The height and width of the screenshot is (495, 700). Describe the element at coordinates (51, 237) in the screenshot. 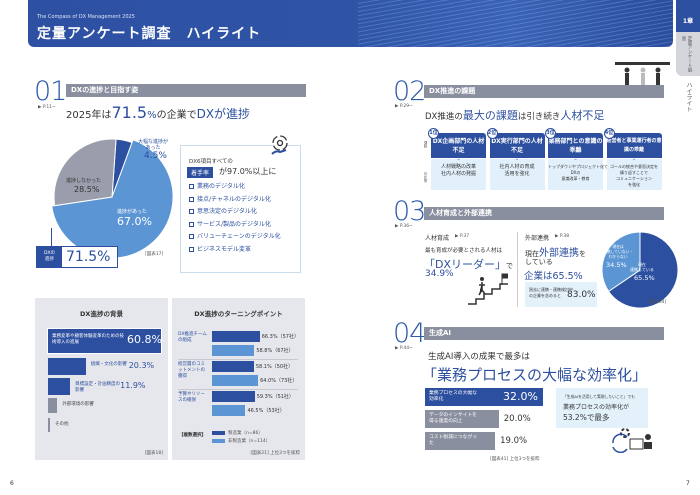

I see `connector-line` at that location.